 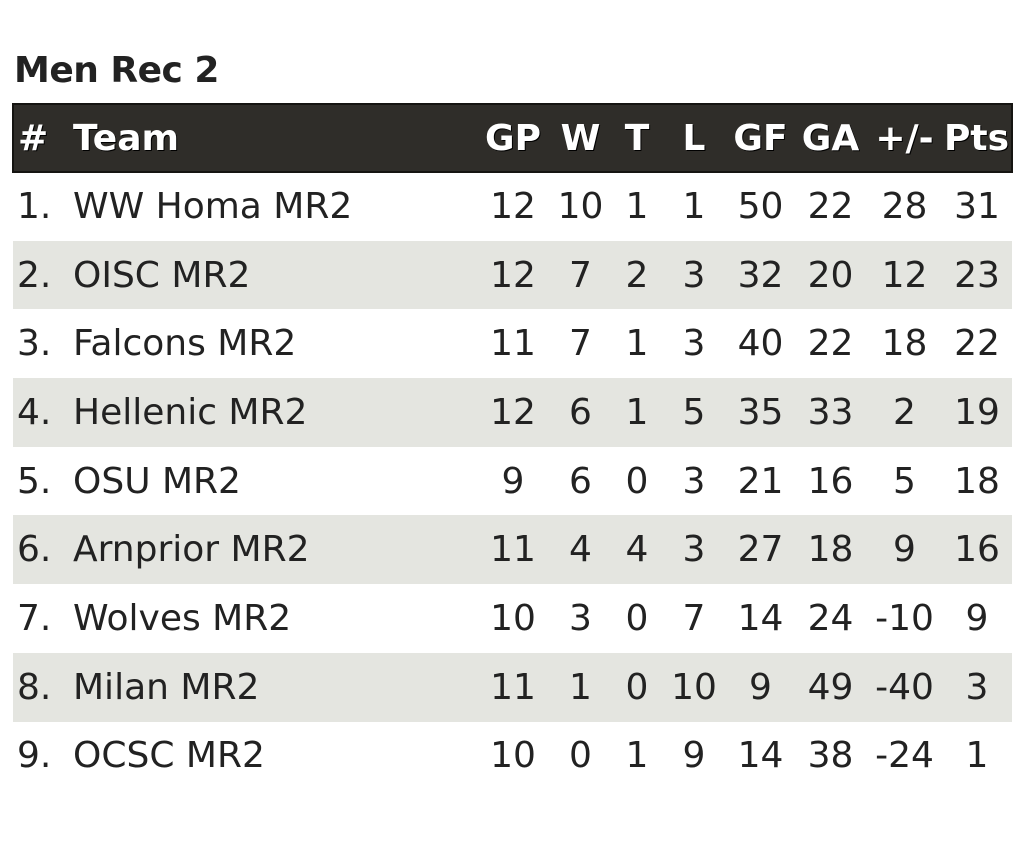 I want to click on points-cell: 9, so click(x=977, y=618).